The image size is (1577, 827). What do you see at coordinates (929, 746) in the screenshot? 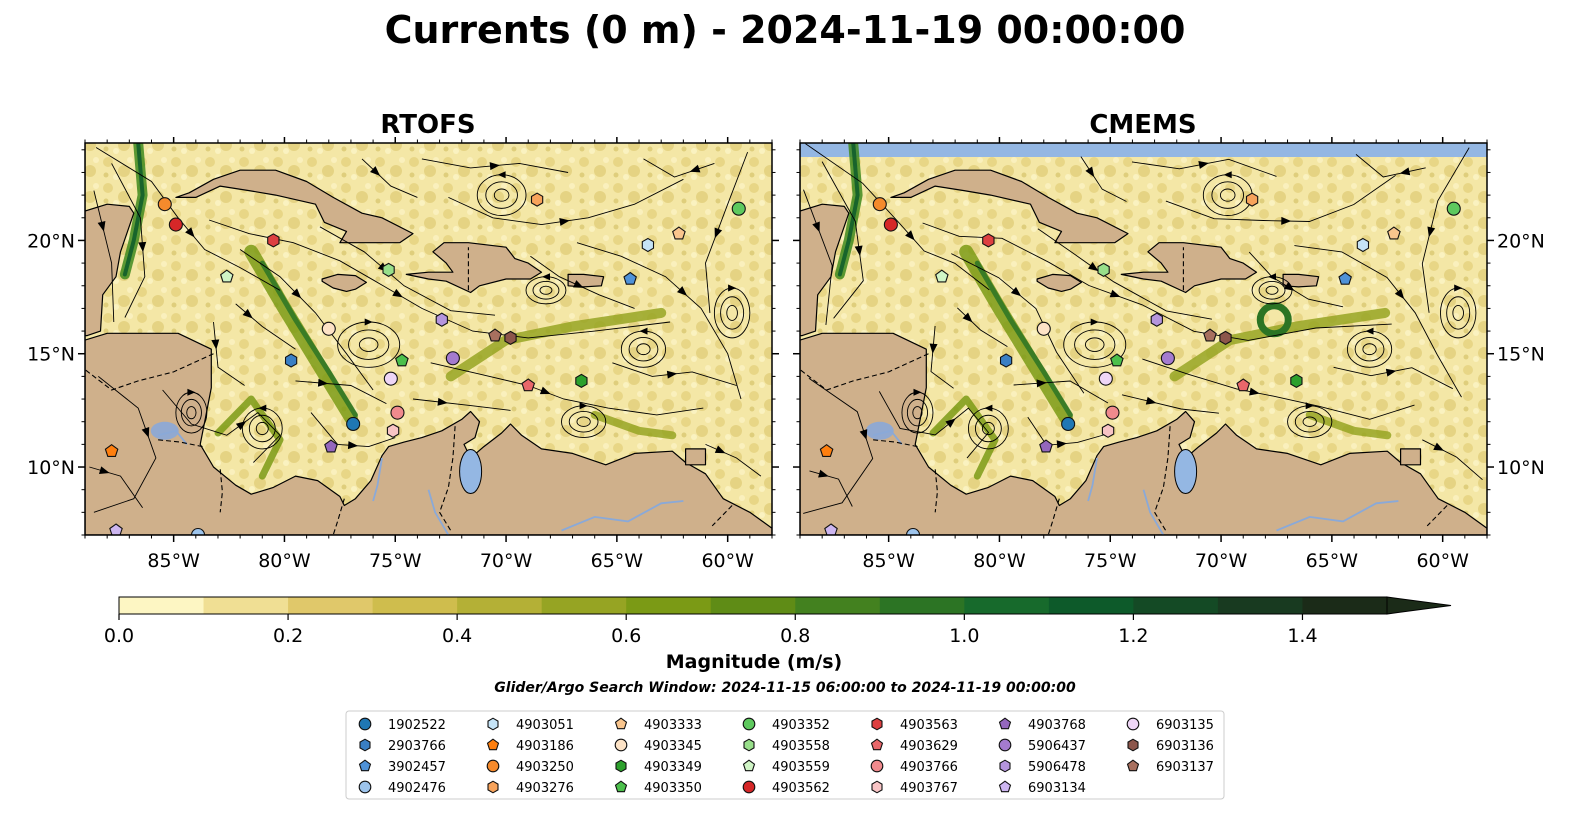
I see `legend-label: 4903629` at bounding box center [929, 746].